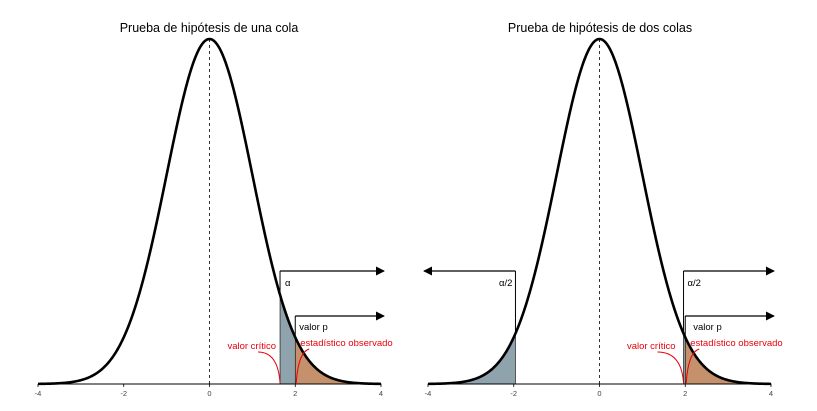 The width and height of the screenshot is (817, 411). Describe the element at coordinates (600, 28) in the screenshot. I see `chart-title: Prueba de hipótesis de dos colas` at that location.